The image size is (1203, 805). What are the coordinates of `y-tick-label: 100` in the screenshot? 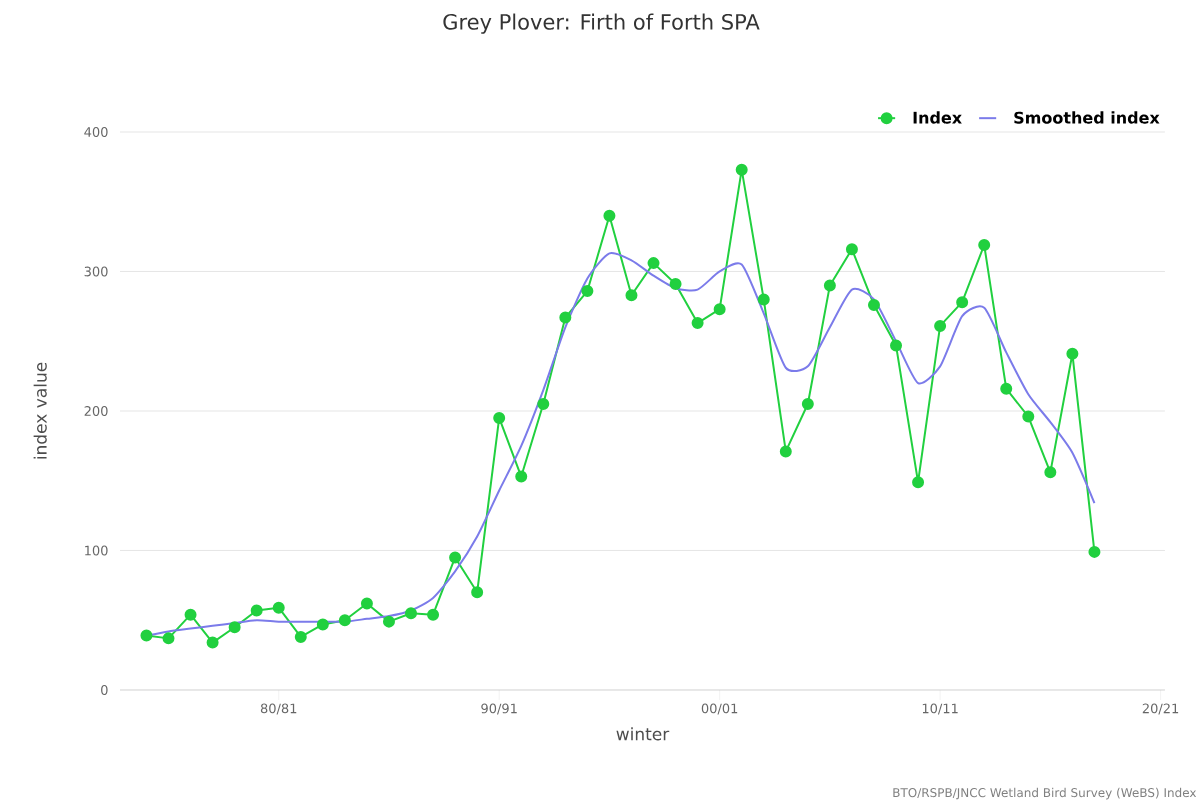 It's located at (96, 550).